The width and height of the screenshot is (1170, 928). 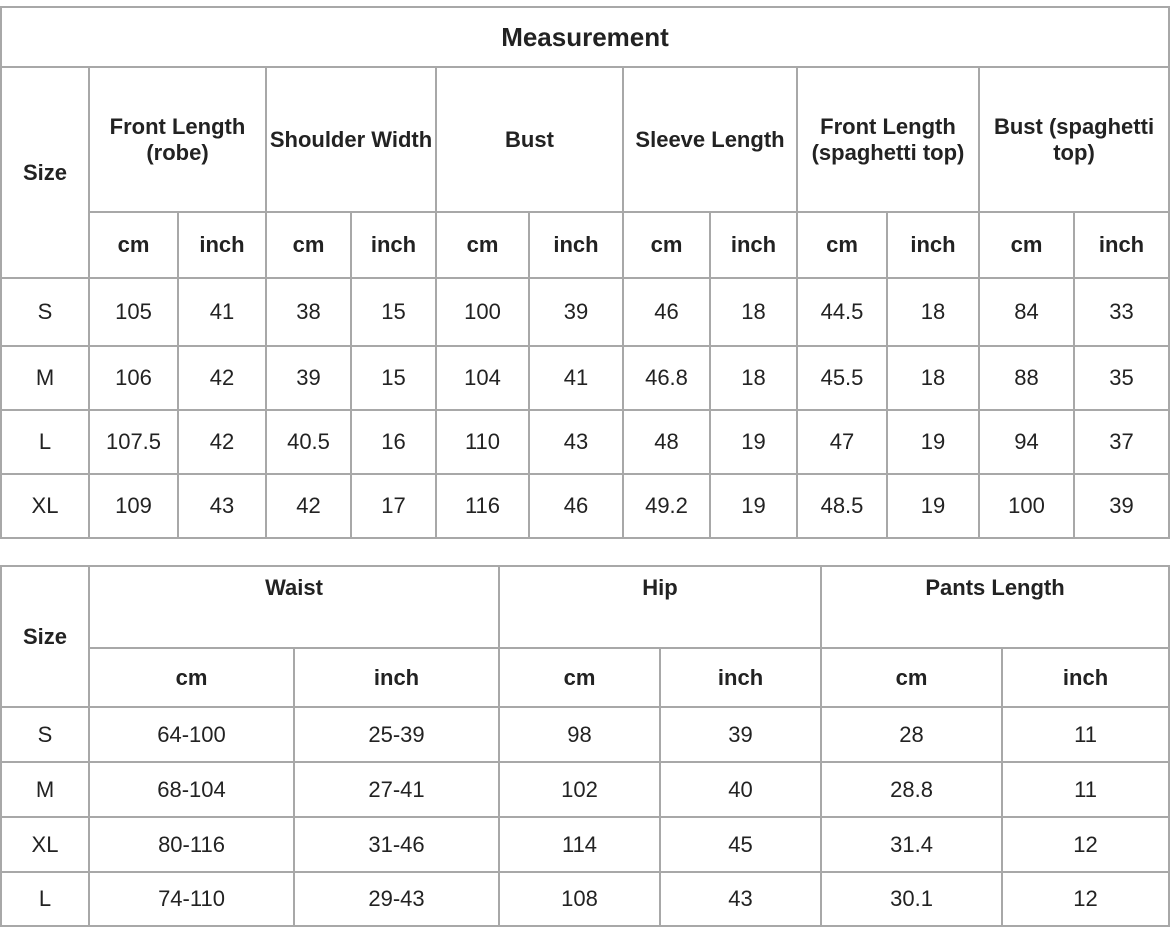 I want to click on table-row: L 107.5 42 40.5 16 110 43 48 19 47 19 94 37, so click(x=585, y=442).